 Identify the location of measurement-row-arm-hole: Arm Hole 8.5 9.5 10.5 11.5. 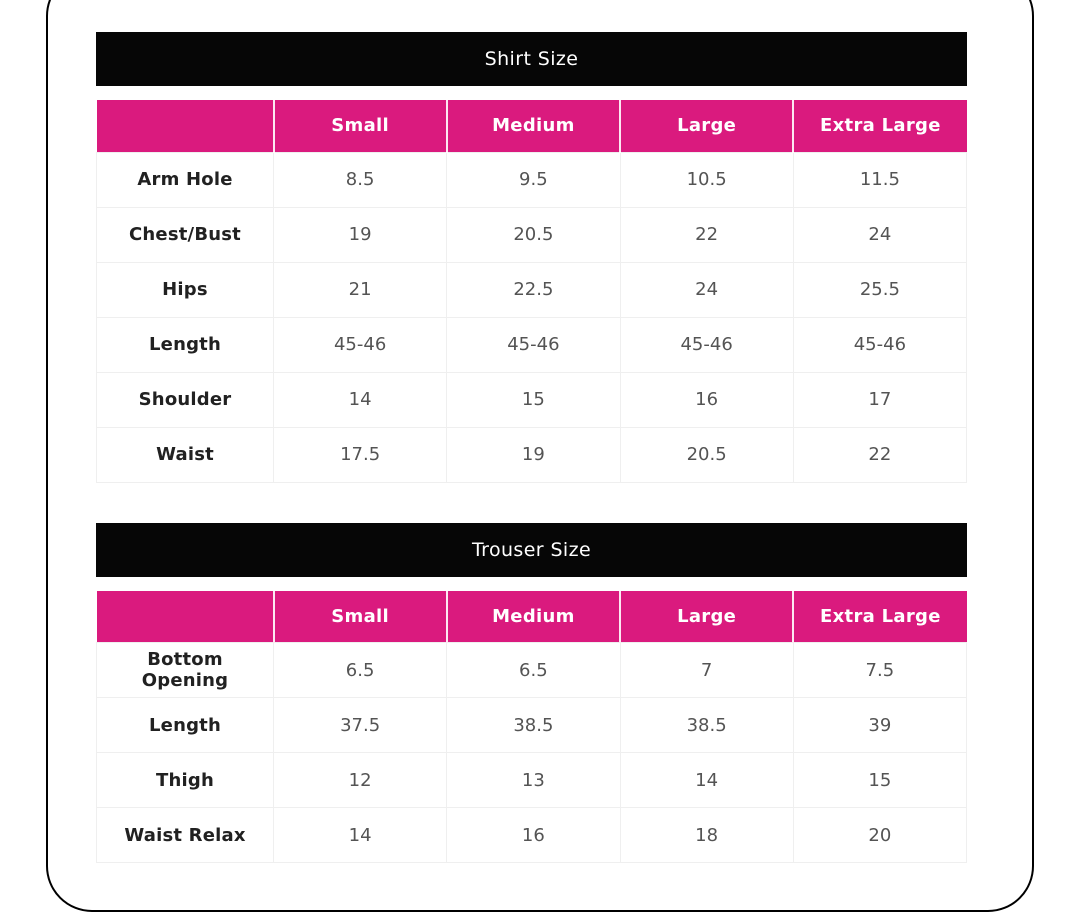
(532, 179).